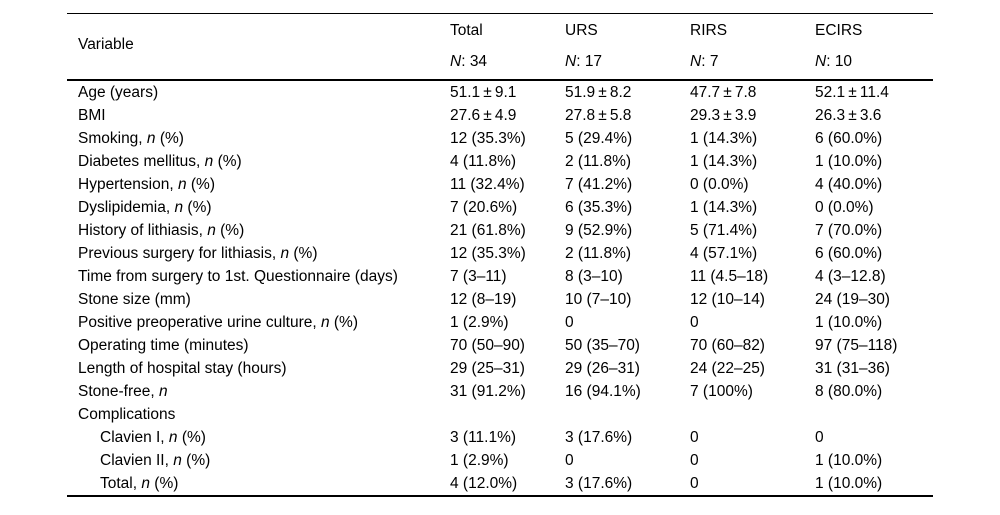 The image size is (1000, 515). What do you see at coordinates (488, 391) in the screenshot?
I see `cell-value-total: 31 (91.2%)` at bounding box center [488, 391].